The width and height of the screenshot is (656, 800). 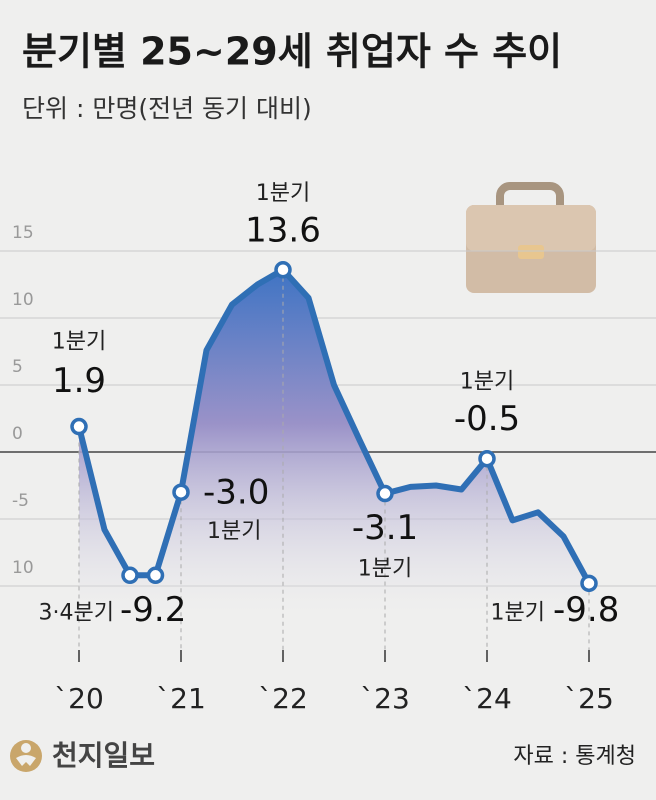 What do you see at coordinates (292, 52) in the screenshot?
I see `chart-title: 분기별 25~29세 취업자 수 추이` at bounding box center [292, 52].